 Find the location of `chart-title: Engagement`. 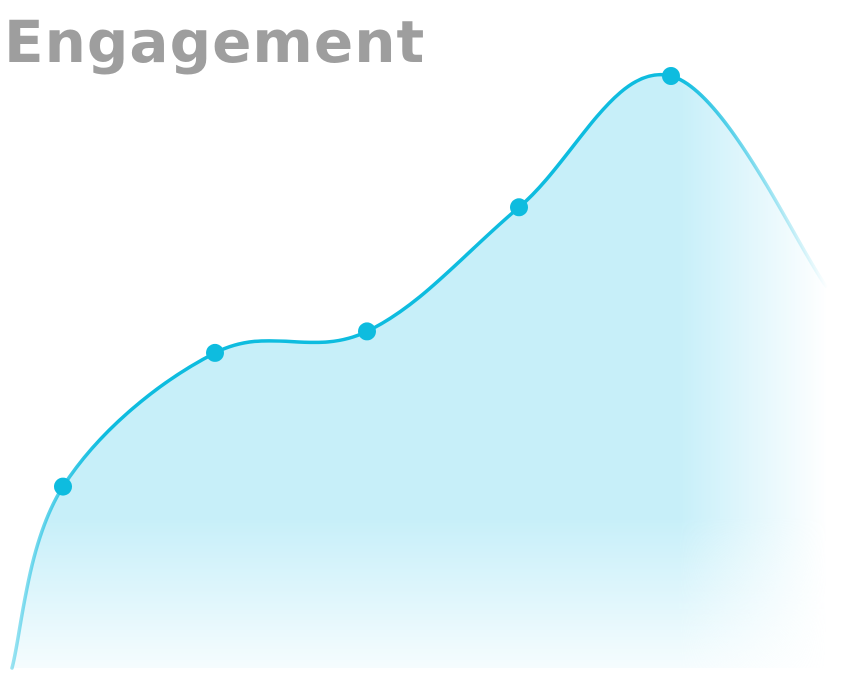

chart-title: Engagement is located at coordinates (215, 42).